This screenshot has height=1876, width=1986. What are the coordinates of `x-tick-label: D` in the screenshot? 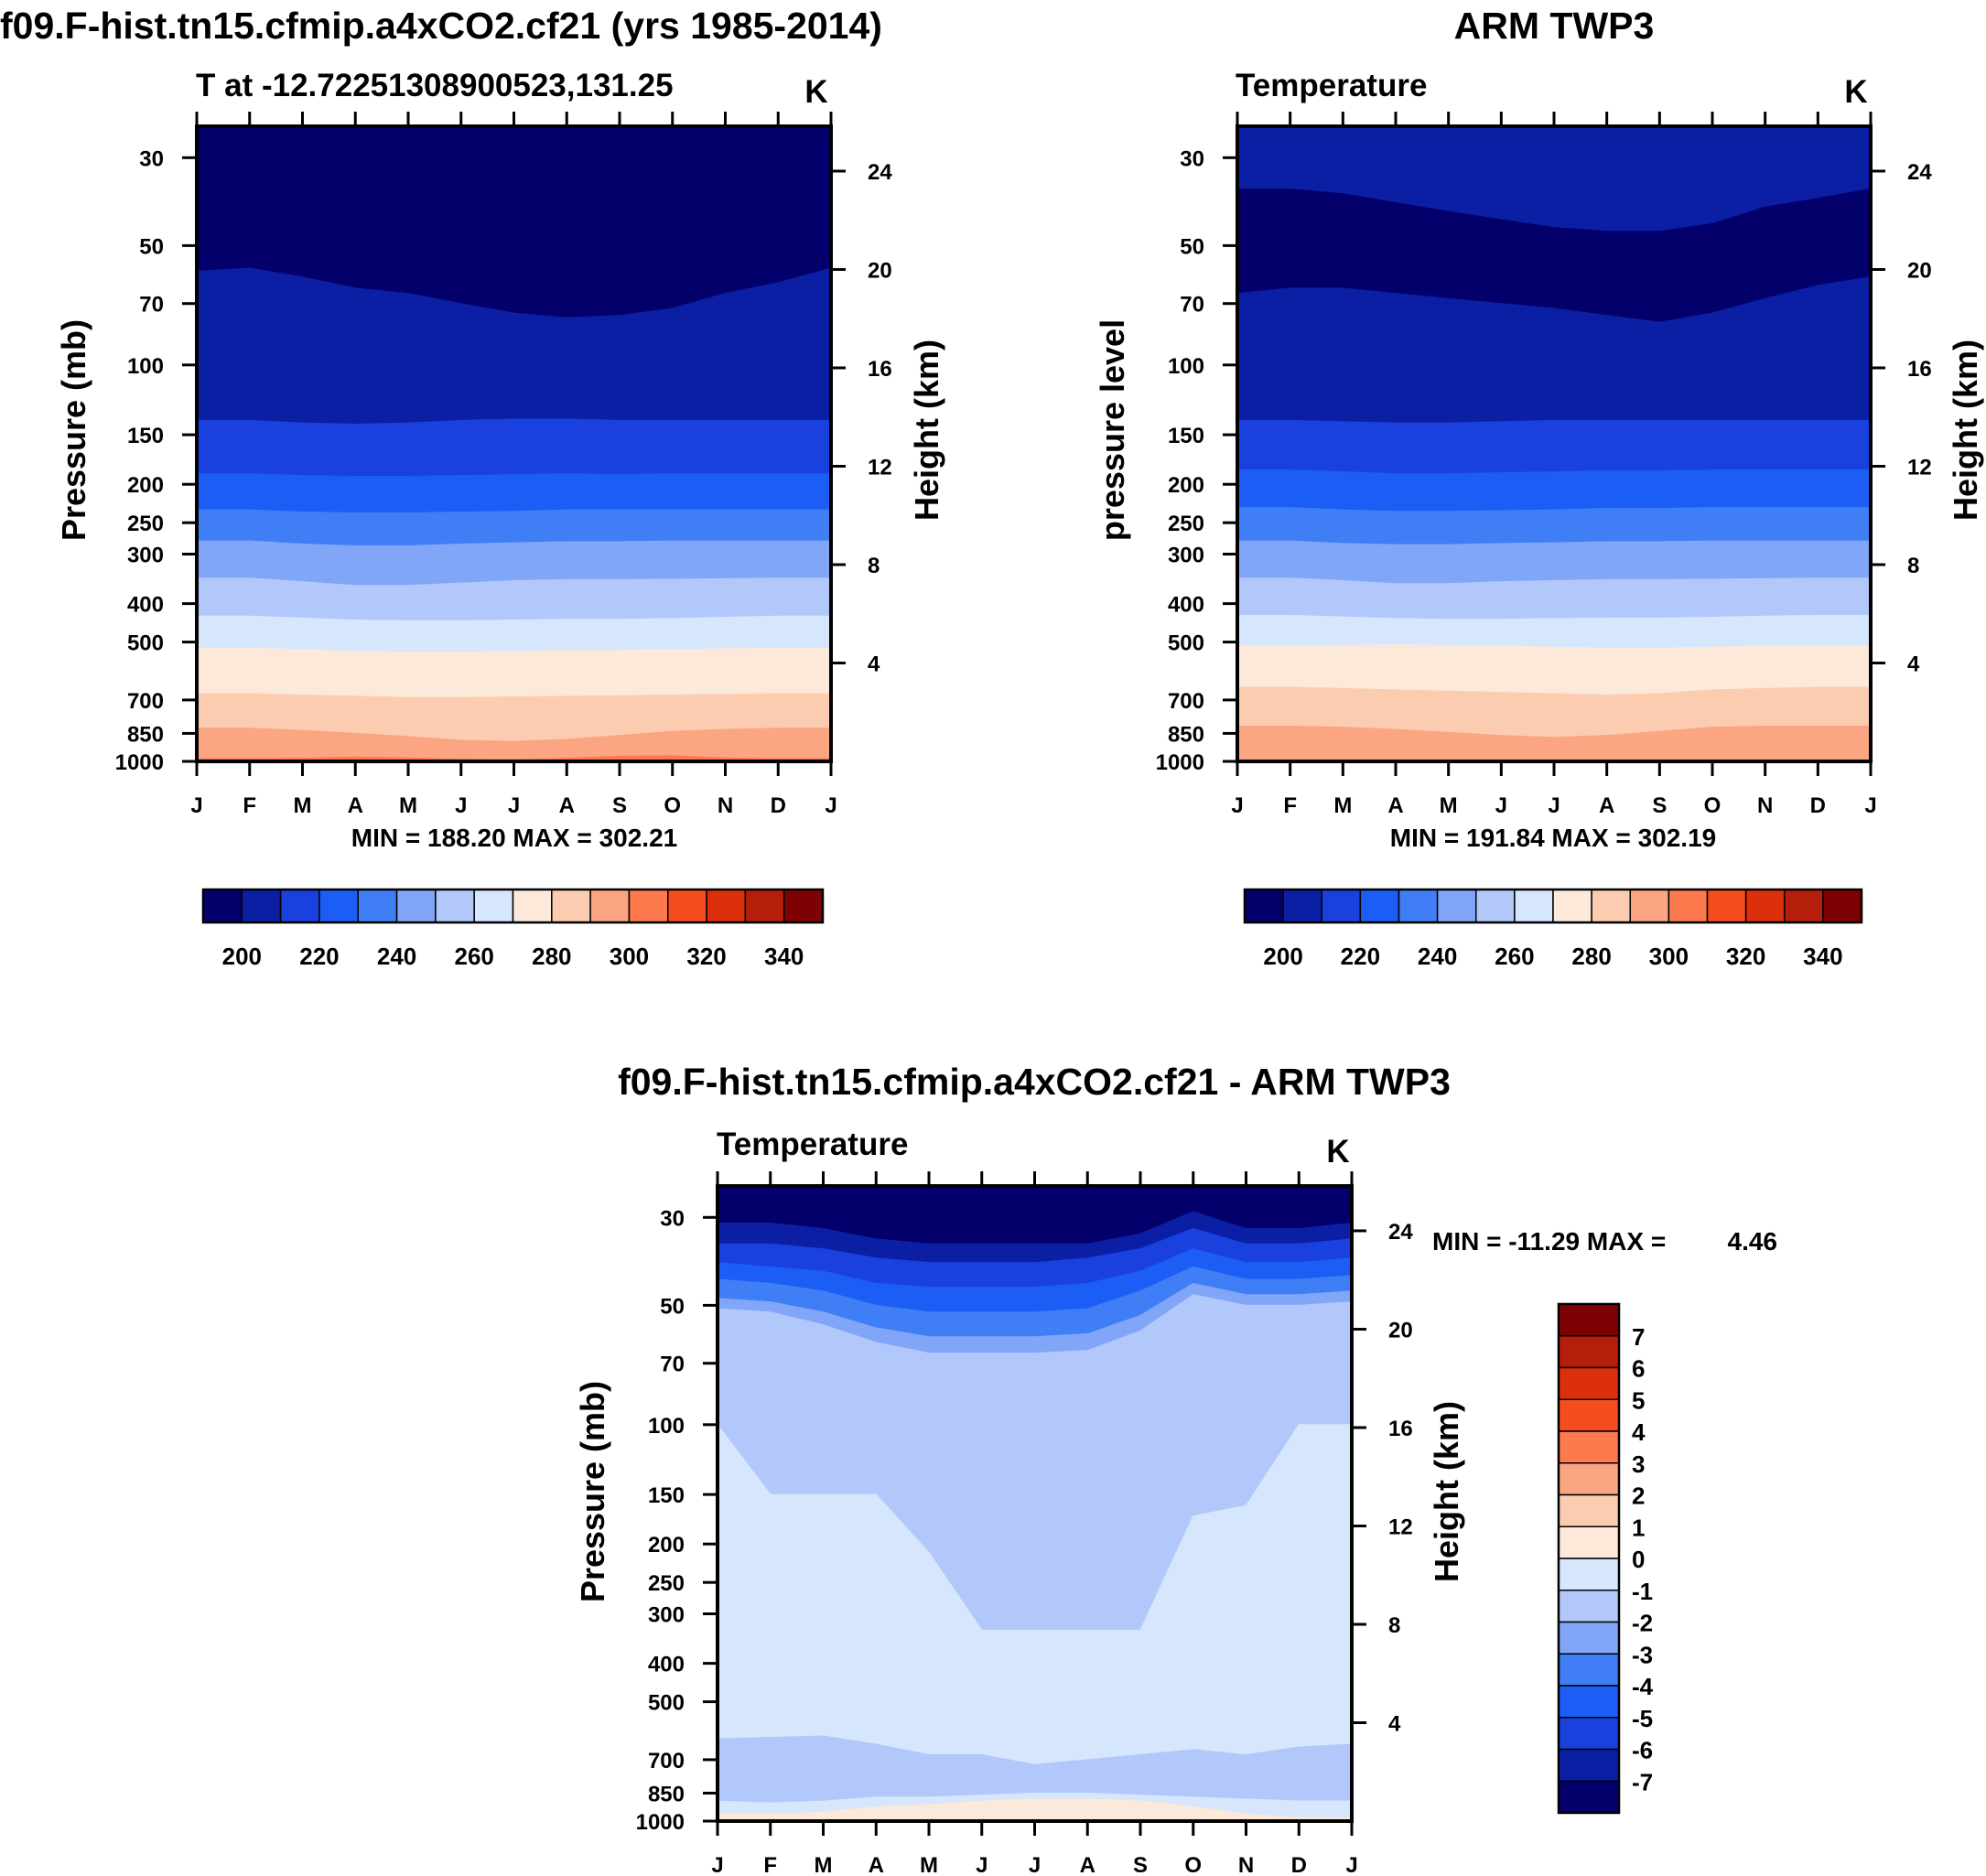 It's located at (778, 806).